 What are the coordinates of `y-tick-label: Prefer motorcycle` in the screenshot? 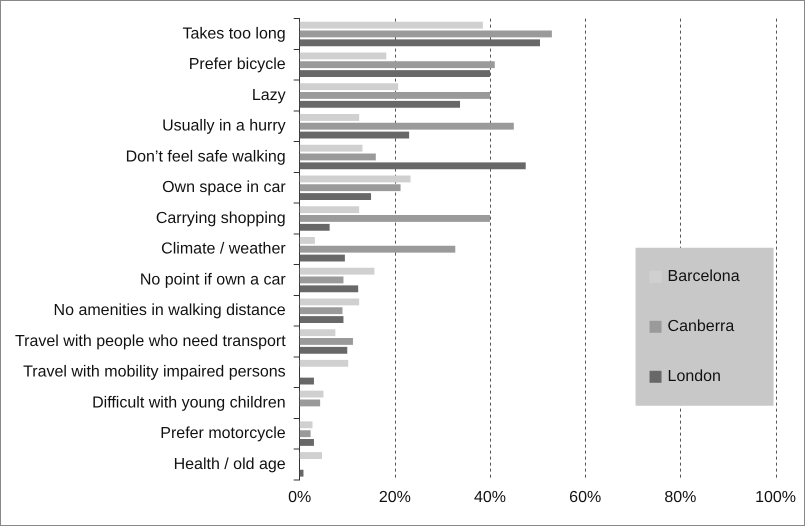 It's located at (223, 433).